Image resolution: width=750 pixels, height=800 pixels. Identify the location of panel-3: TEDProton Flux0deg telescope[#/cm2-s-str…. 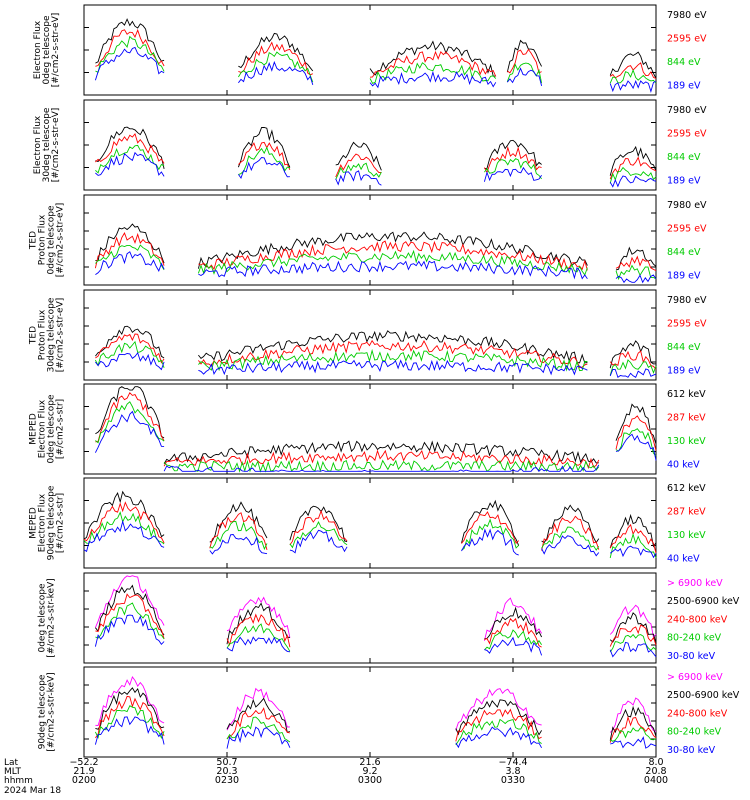
(368, 240).